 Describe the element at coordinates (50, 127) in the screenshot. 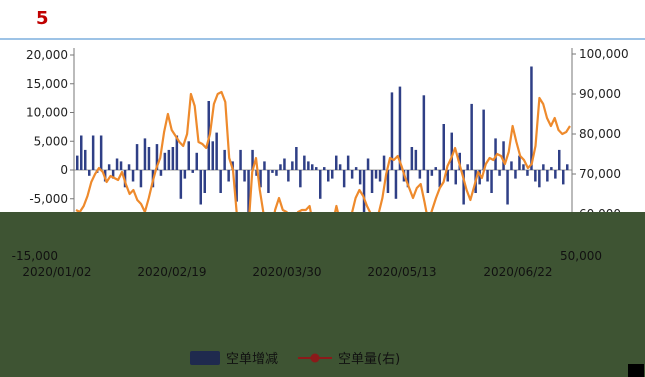

I see `left-axis: 20,000 15,000 10,000 5,000 0 -5,000` at that location.